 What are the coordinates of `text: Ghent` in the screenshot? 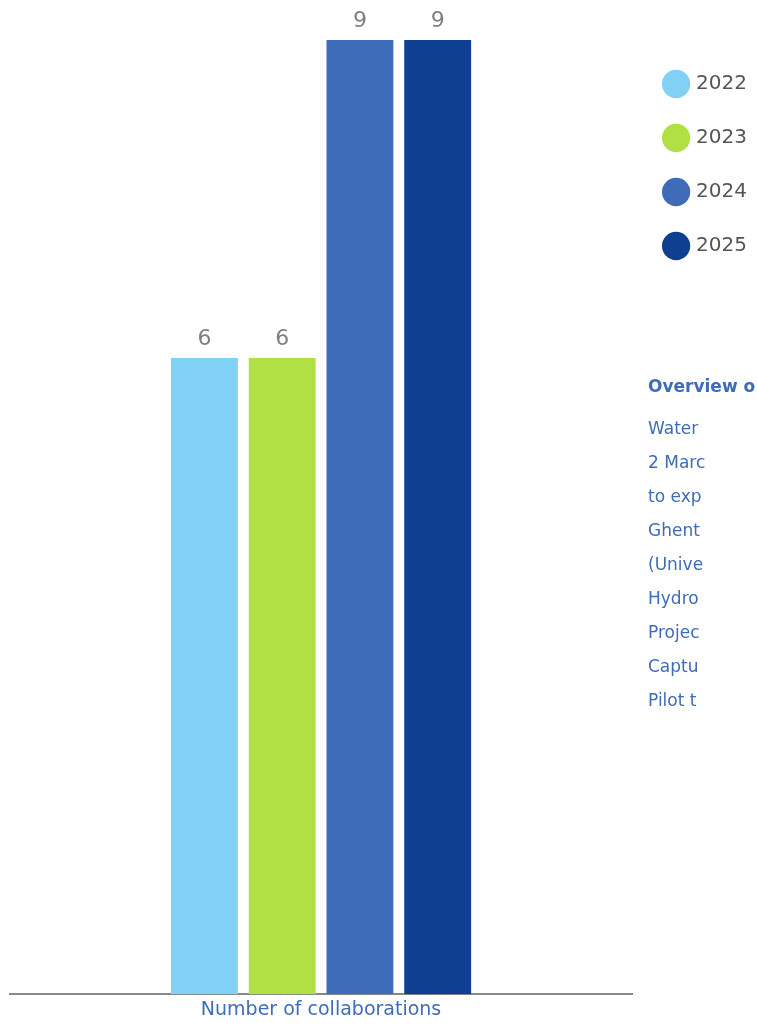 It's located at (674, 530).